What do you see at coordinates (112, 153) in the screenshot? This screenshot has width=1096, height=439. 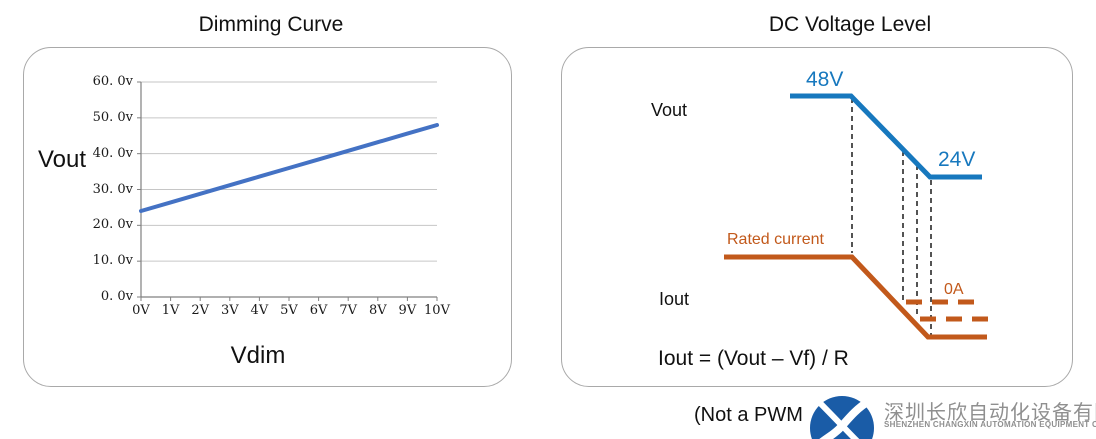 I see `y-tick-label: 40. 0v` at bounding box center [112, 153].